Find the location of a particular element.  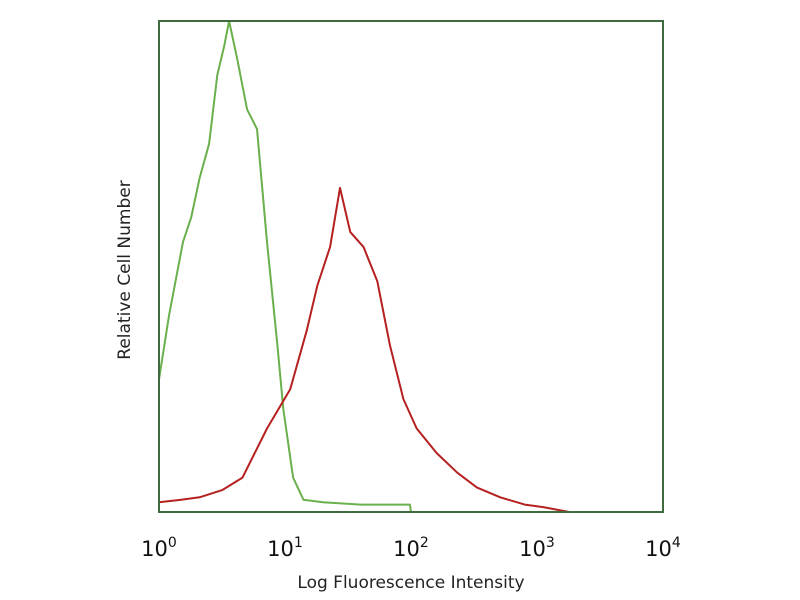

x-tick-label: 10¹ is located at coordinates (285, 548).